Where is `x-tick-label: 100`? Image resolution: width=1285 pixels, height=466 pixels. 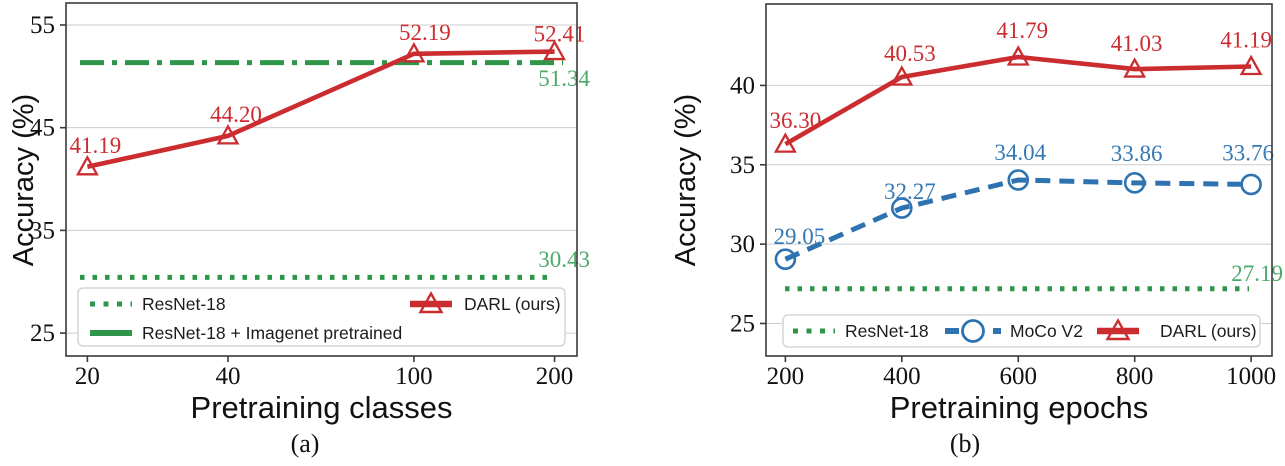 x-tick-label: 100 is located at coordinates (414, 376).